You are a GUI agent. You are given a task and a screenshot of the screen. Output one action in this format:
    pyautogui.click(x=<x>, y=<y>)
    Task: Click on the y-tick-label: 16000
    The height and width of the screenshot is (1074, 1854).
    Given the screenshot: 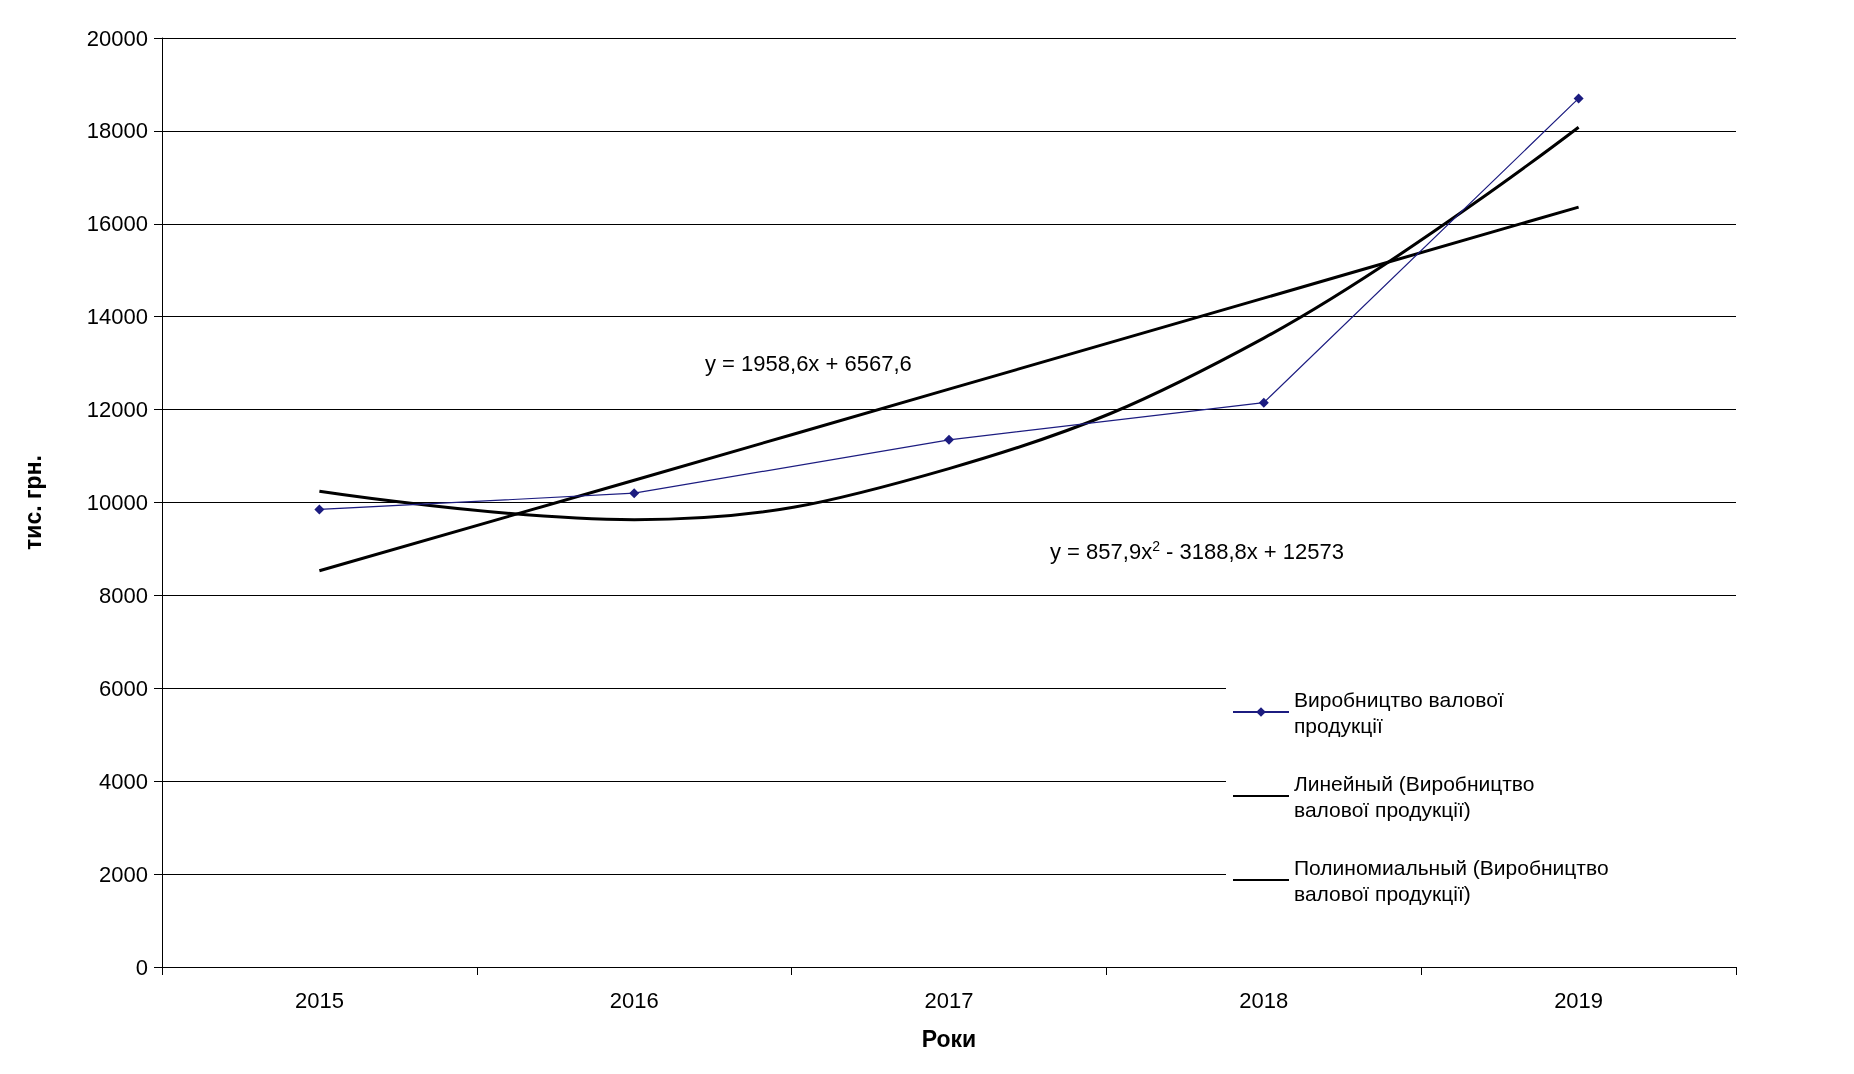 What is the action you would take?
    pyautogui.click(x=117, y=224)
    